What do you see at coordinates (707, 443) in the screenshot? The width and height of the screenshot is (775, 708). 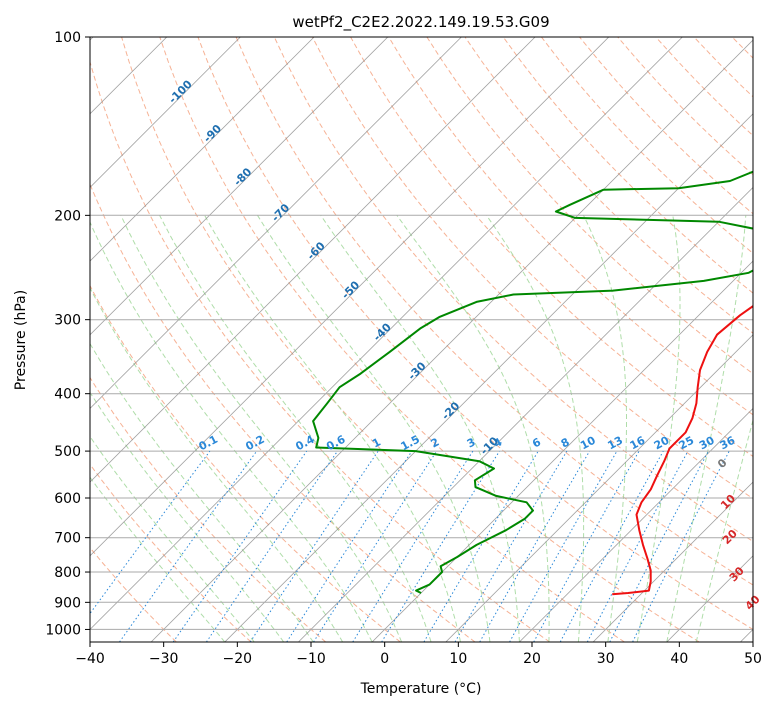 I see `mixing-ratio-label: 30` at bounding box center [707, 443].